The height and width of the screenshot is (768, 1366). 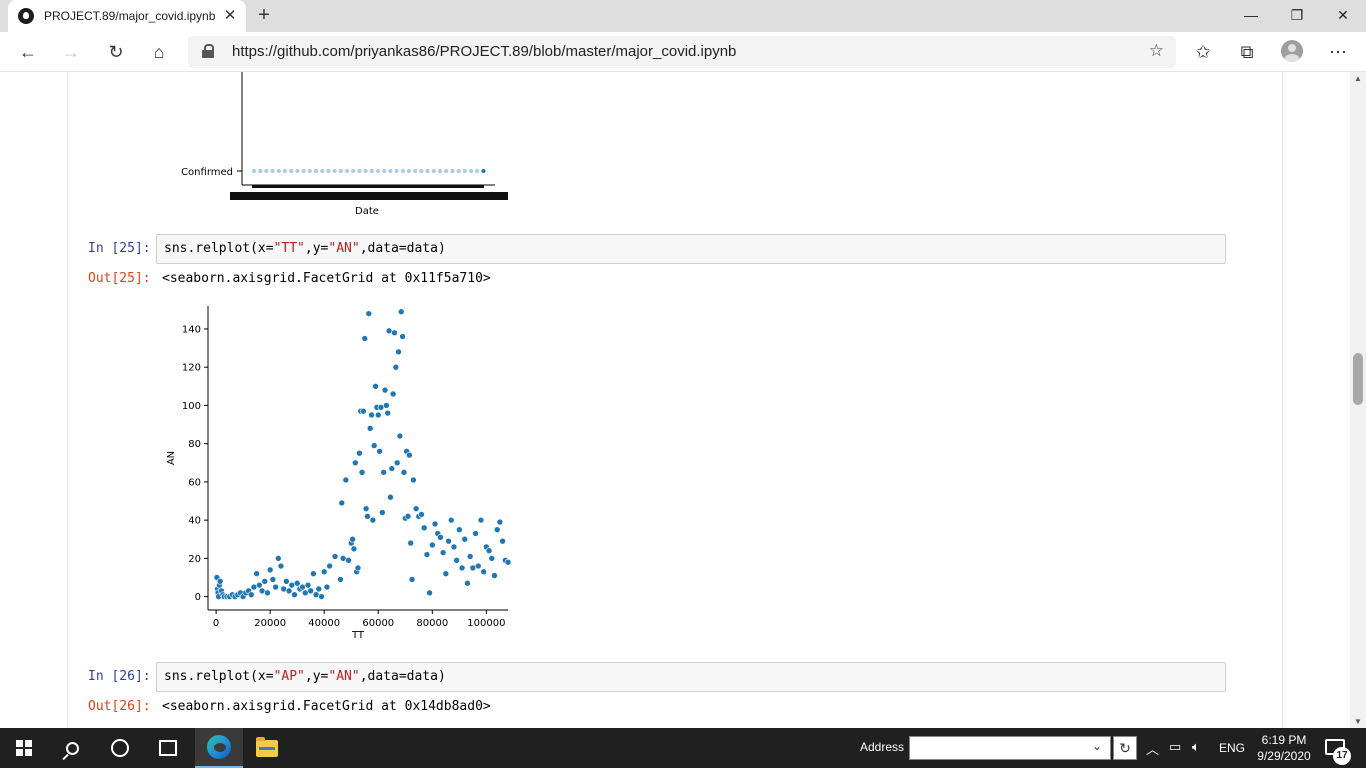 What do you see at coordinates (1251, 15) in the screenshot?
I see `minimize-button: —` at bounding box center [1251, 15].